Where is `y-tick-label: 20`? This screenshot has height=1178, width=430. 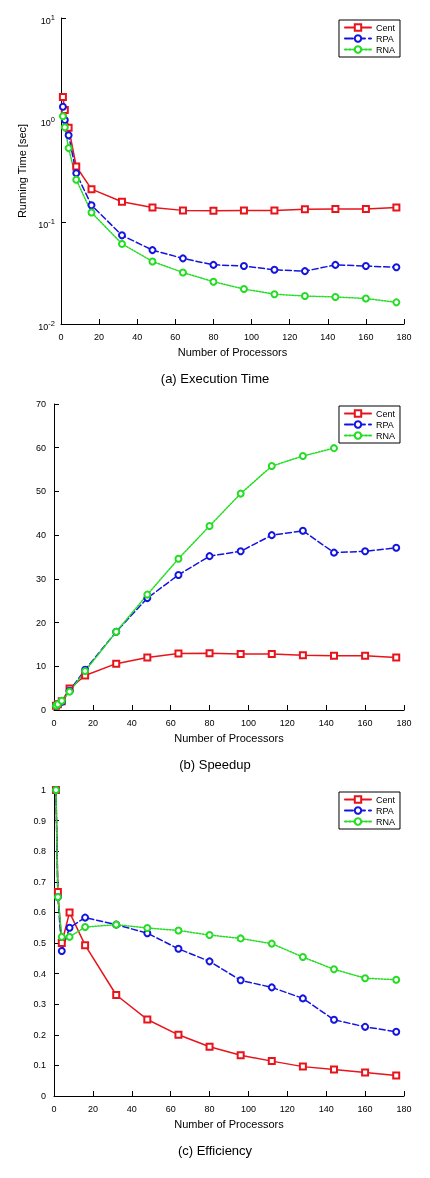
y-tick-label: 20 is located at coordinates (40, 622).